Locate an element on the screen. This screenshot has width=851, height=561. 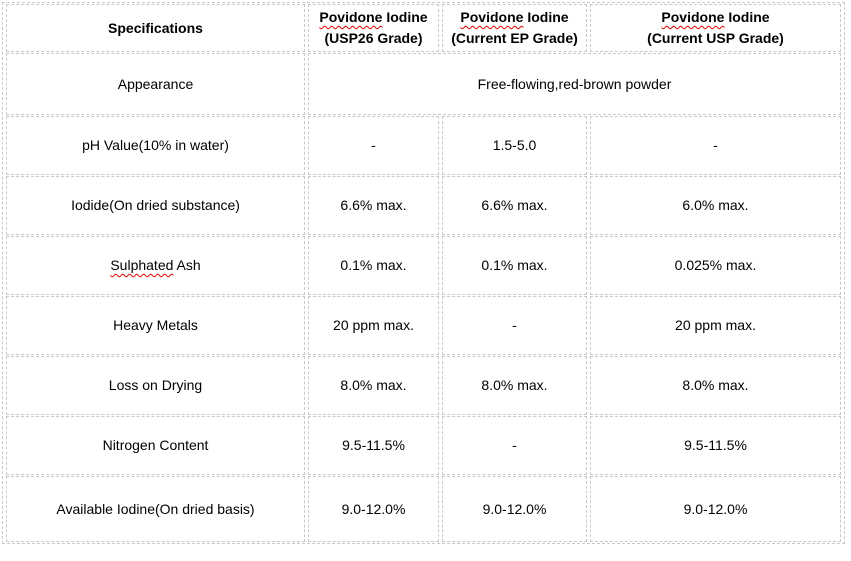
spec-cell: Sulphated Ash is located at coordinates (155, 265).